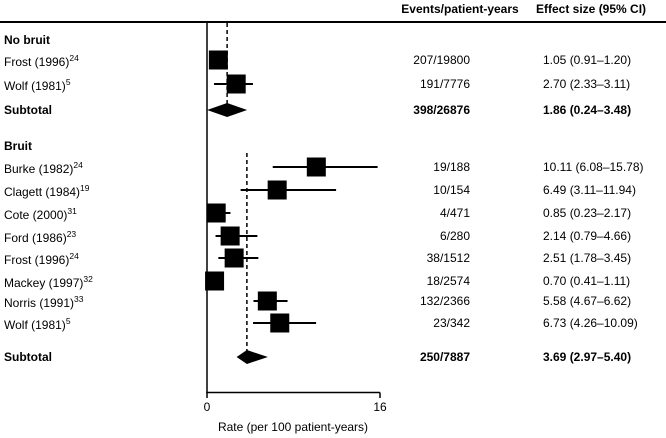 The image size is (666, 438). What do you see at coordinates (441, 60) in the screenshot?
I see `events-value: 207/19800` at bounding box center [441, 60].